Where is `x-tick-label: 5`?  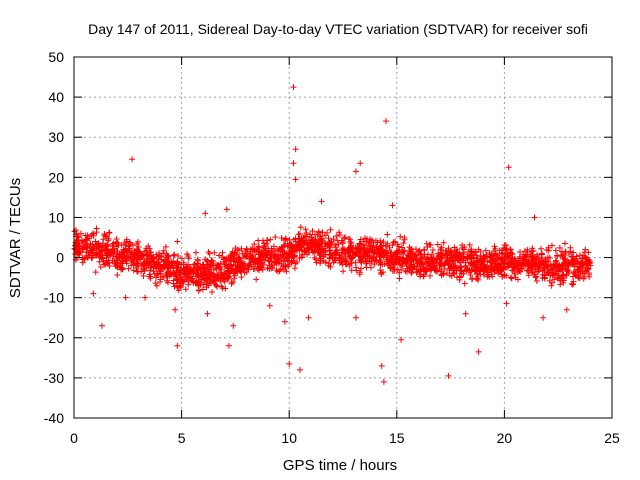 x-tick-label: 5 is located at coordinates (182, 438).